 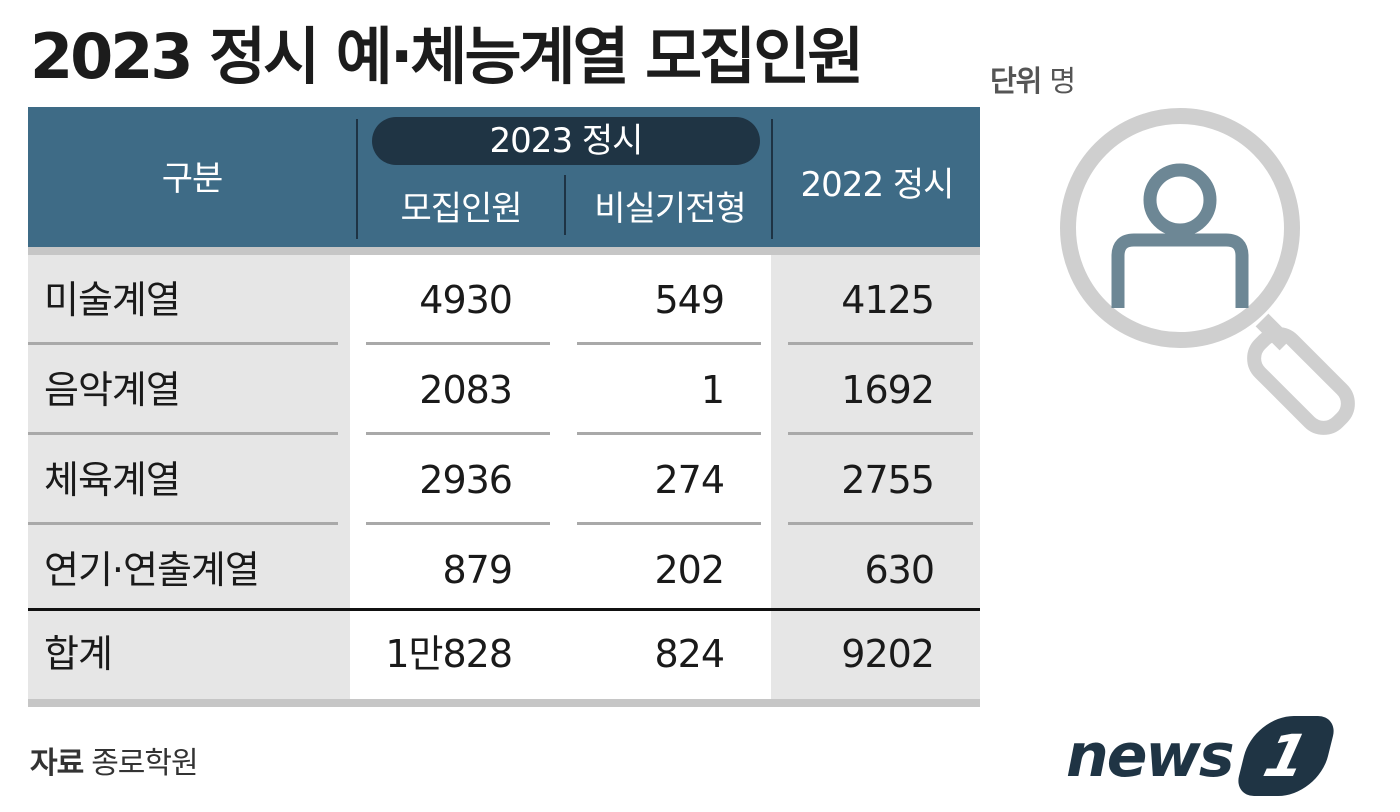 What do you see at coordinates (689, 480) in the screenshot?
I see `cell-2023-nonpractical: 274` at bounding box center [689, 480].